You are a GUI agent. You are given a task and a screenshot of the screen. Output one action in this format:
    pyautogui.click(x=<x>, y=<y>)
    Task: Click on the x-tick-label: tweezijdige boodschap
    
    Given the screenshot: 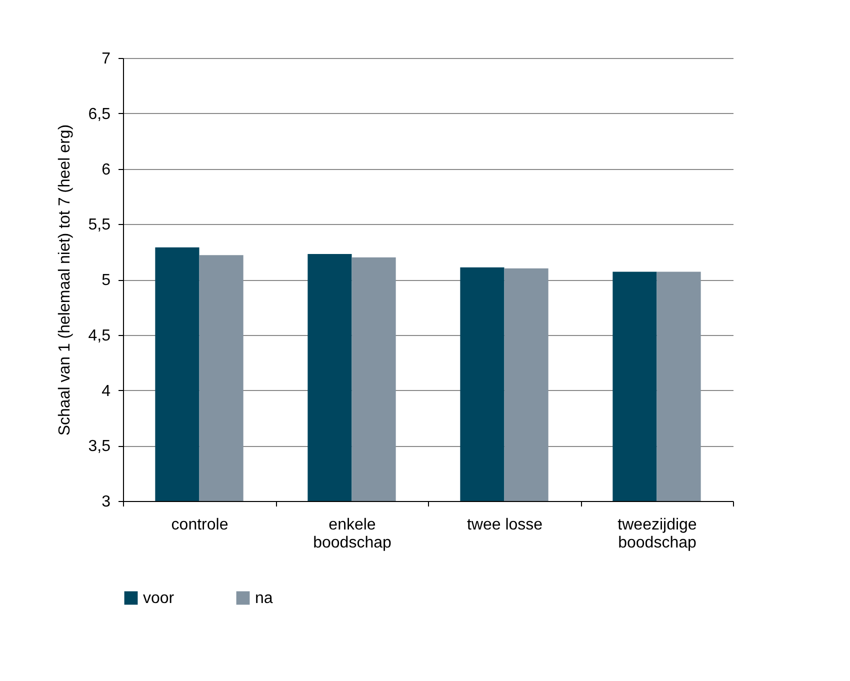 What is the action you would take?
    pyautogui.click(x=657, y=534)
    